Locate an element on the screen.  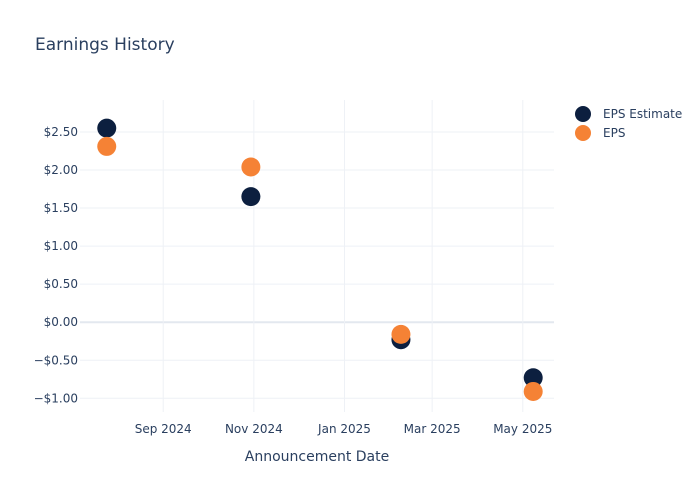
legend-label: EPS is located at coordinates (614, 133).